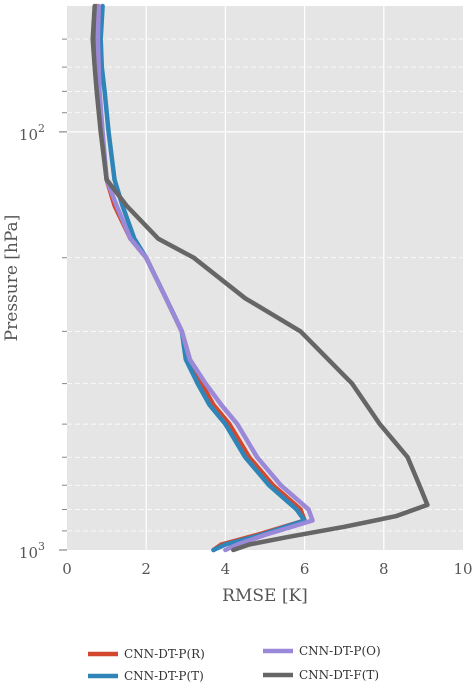  Describe the element at coordinates (340, 651) in the screenshot. I see `legend-label: CNN-DT-P(O)` at that location.